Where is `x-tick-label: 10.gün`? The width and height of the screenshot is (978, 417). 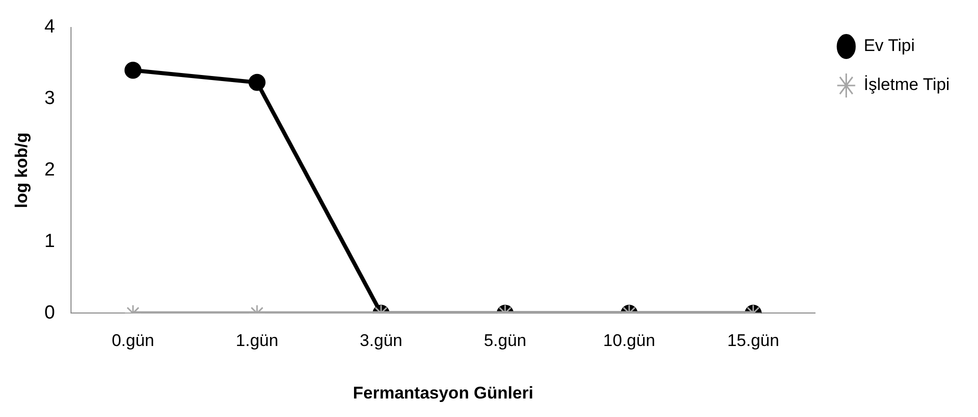
x-tick-label: 10.gün is located at coordinates (629, 340).